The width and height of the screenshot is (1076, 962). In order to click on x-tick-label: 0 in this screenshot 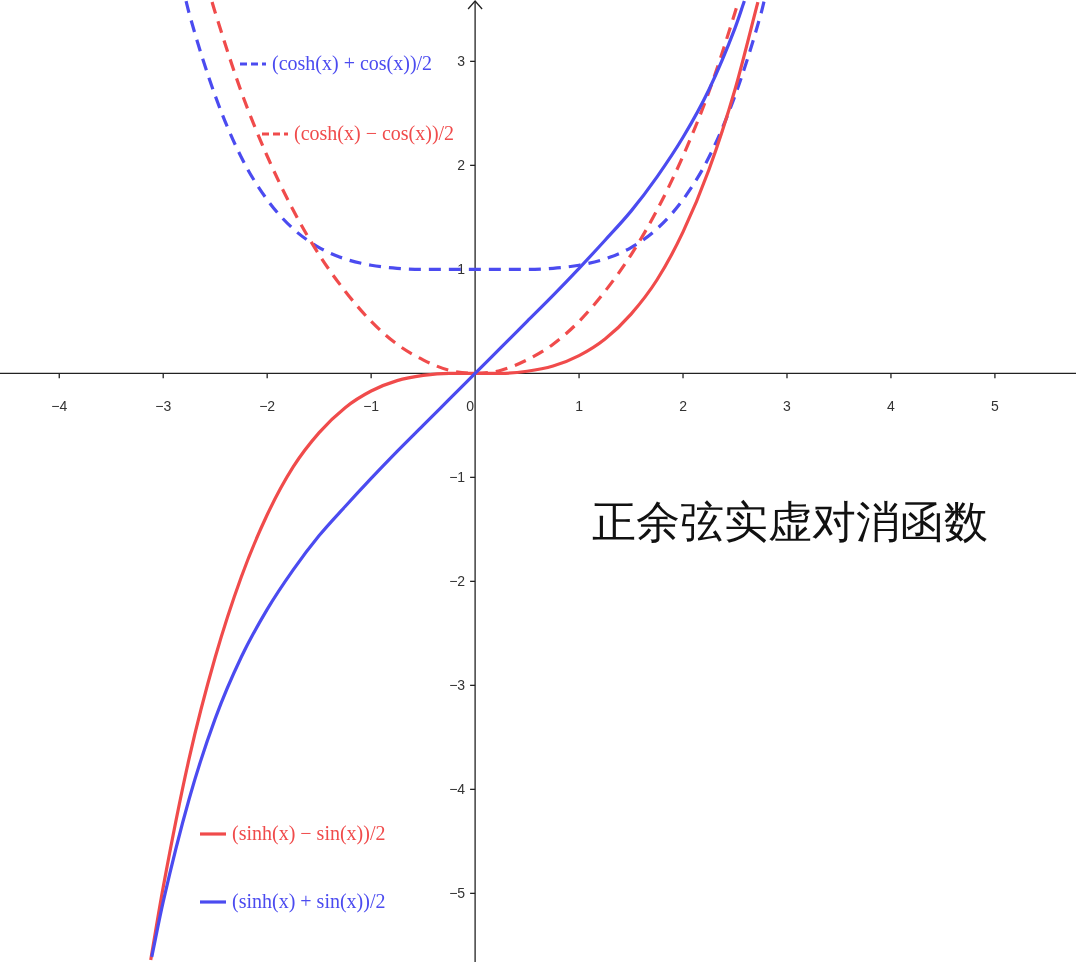, I will do `click(470, 406)`.